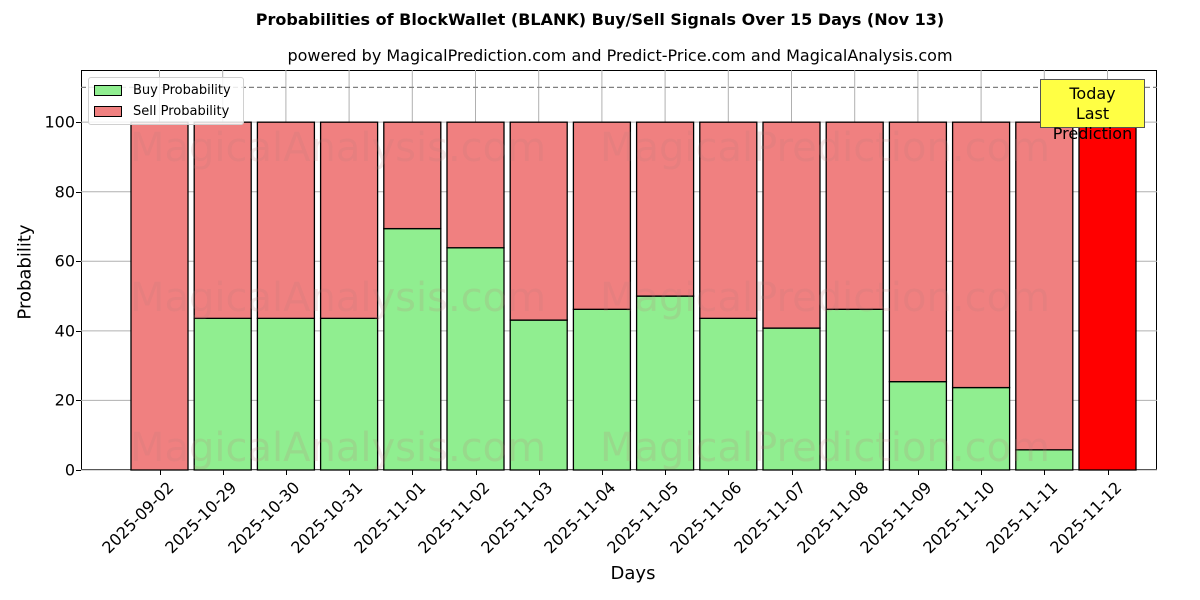 This screenshot has width=1200, height=600. Describe the element at coordinates (25, 272) in the screenshot. I see `y-axis-label: Probability` at that location.